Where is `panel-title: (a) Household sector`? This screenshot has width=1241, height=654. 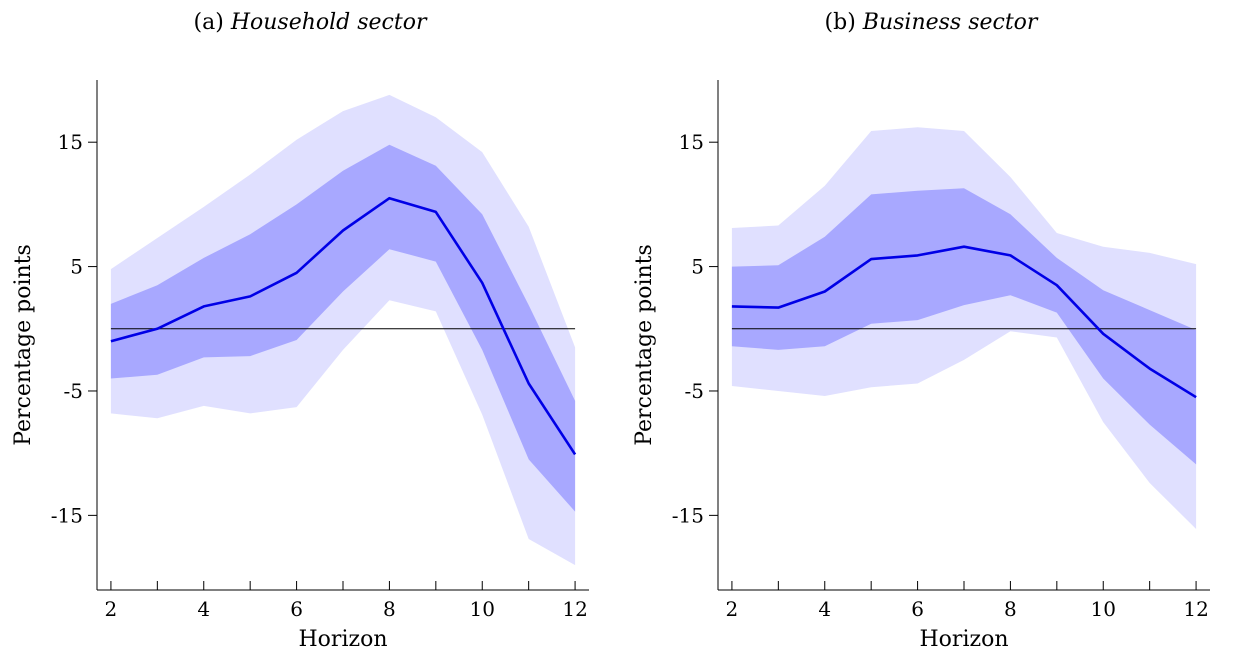 panel-title: (a) Household sector is located at coordinates (310, 22).